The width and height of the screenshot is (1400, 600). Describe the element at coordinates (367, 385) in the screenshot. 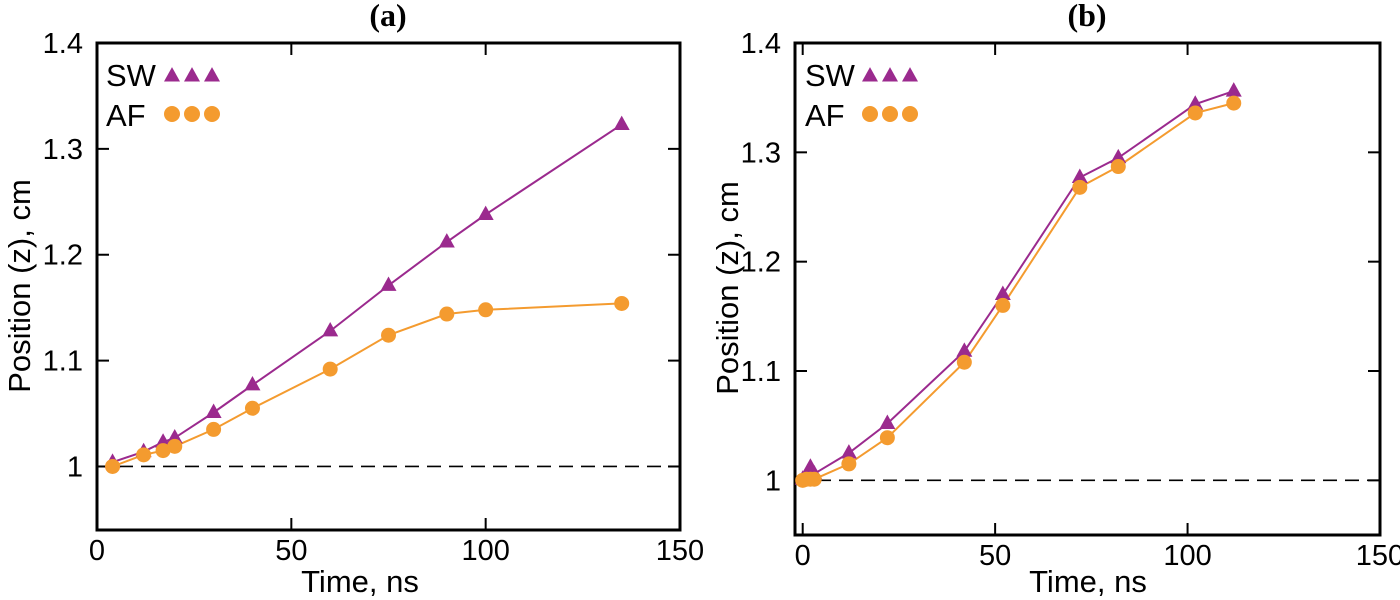

I see `series-line-af` at that location.